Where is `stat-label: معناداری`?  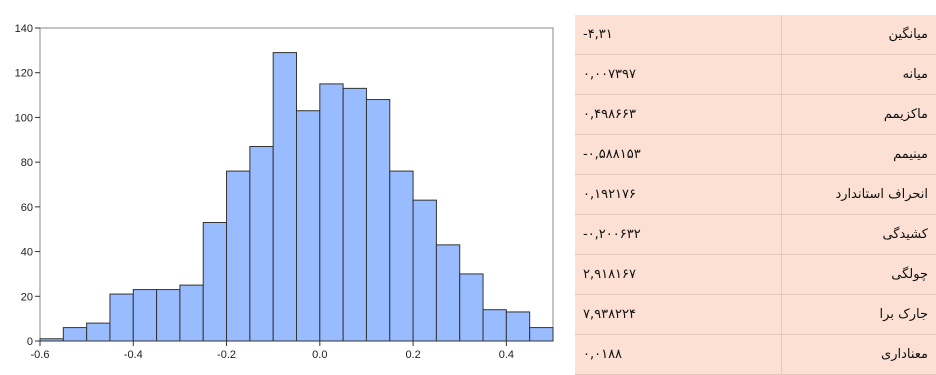 stat-label: معناداری is located at coordinates (859, 355).